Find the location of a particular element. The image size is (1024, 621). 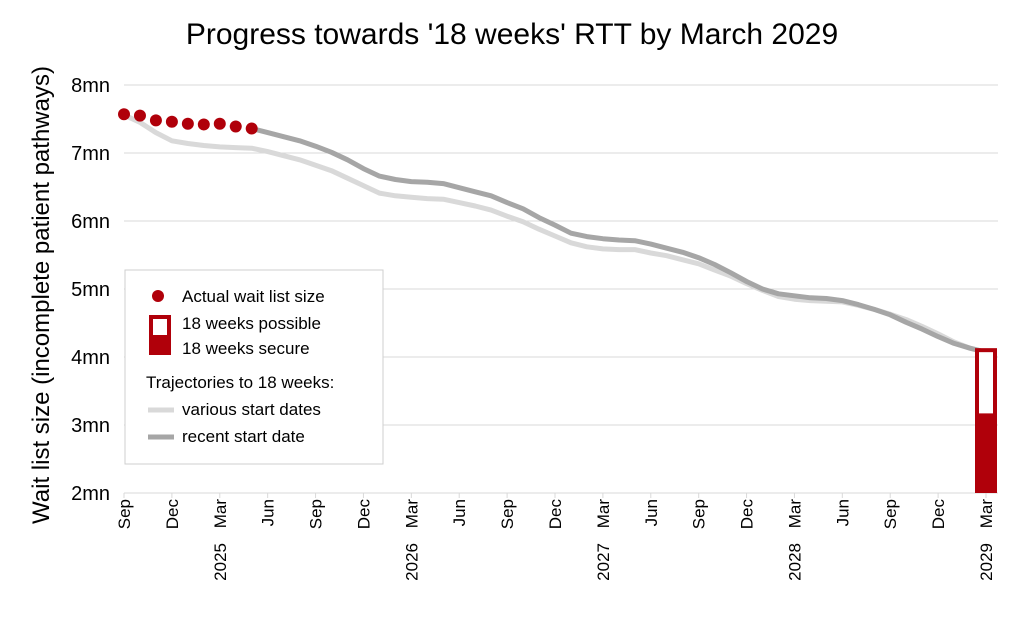

legend-box is located at coordinates (254, 367).